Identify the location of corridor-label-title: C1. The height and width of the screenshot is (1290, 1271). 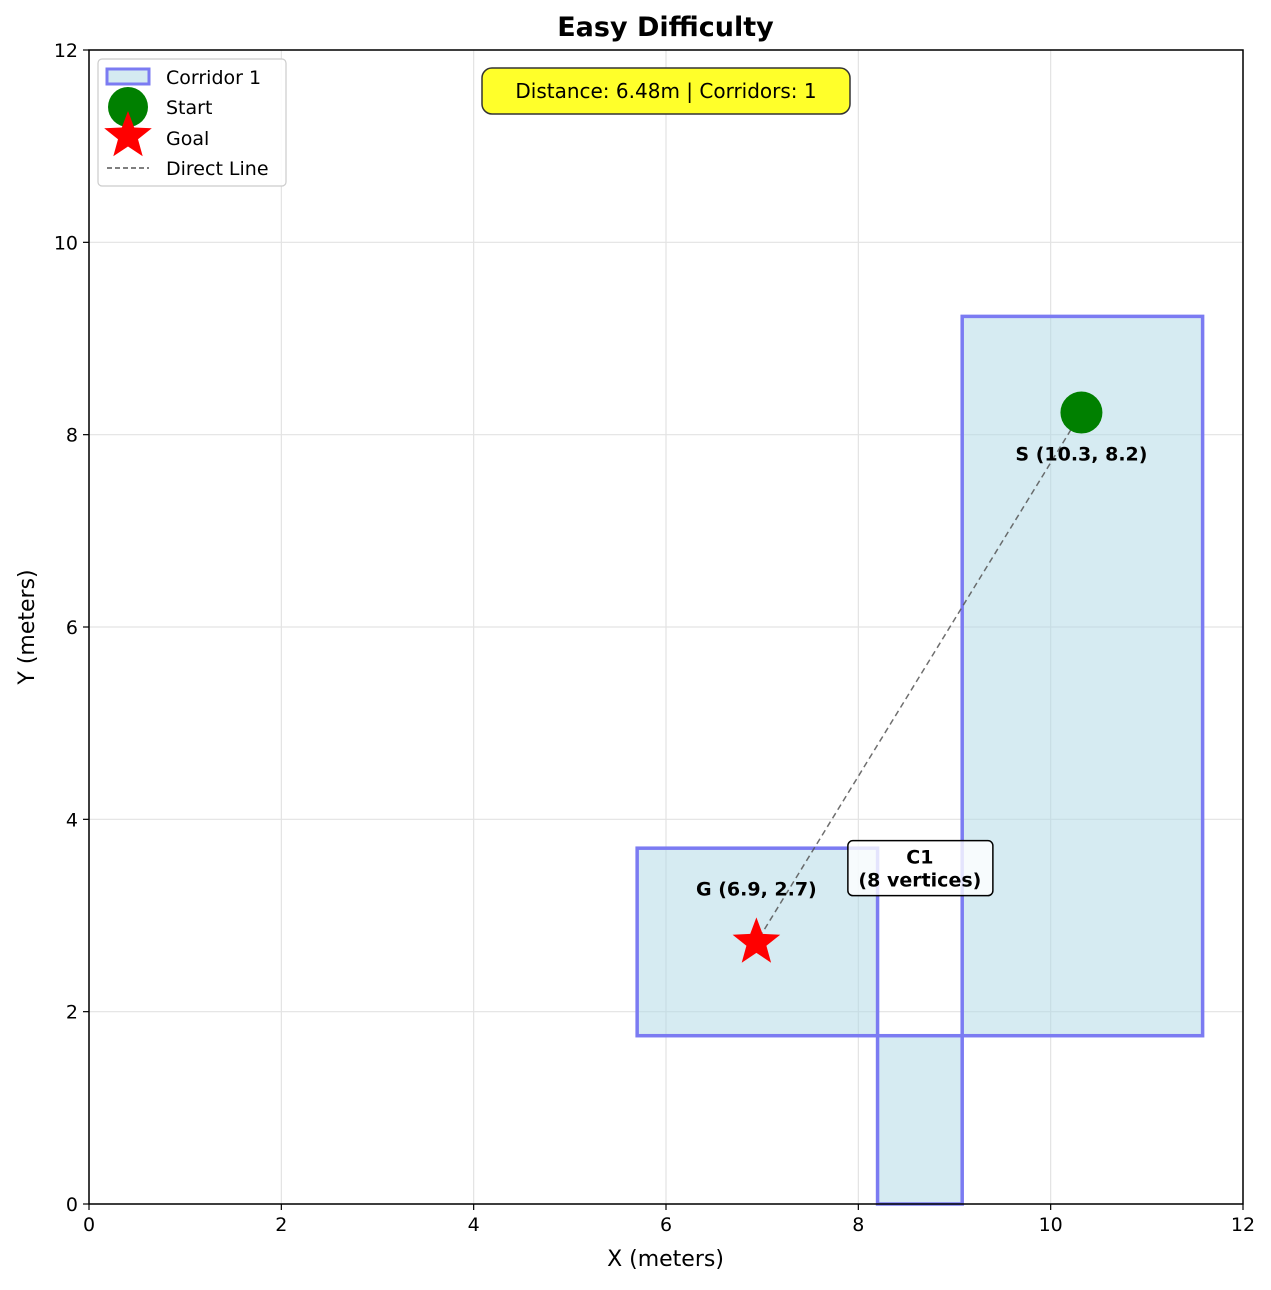
(919, 858).